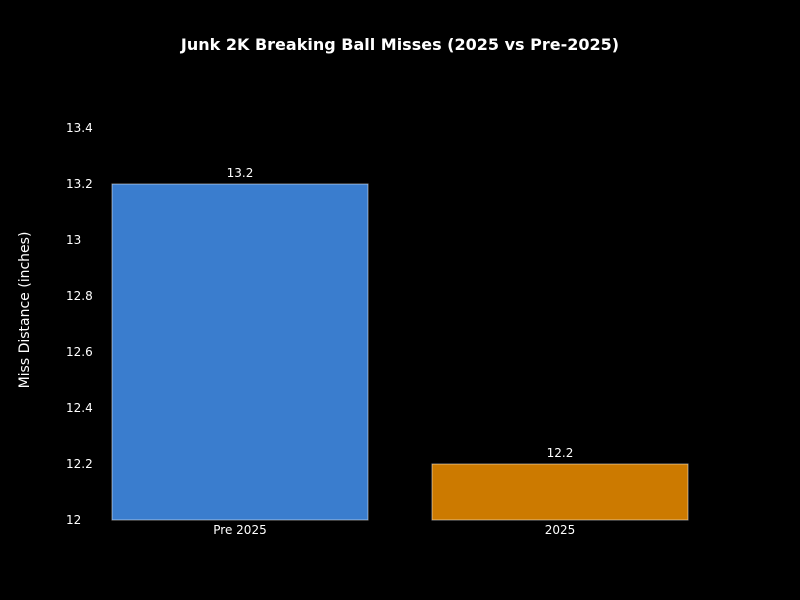 Image resolution: width=800 pixels, height=600 pixels. I want to click on x-axis-ticks: Pre 2025 2025, so click(394, 530).